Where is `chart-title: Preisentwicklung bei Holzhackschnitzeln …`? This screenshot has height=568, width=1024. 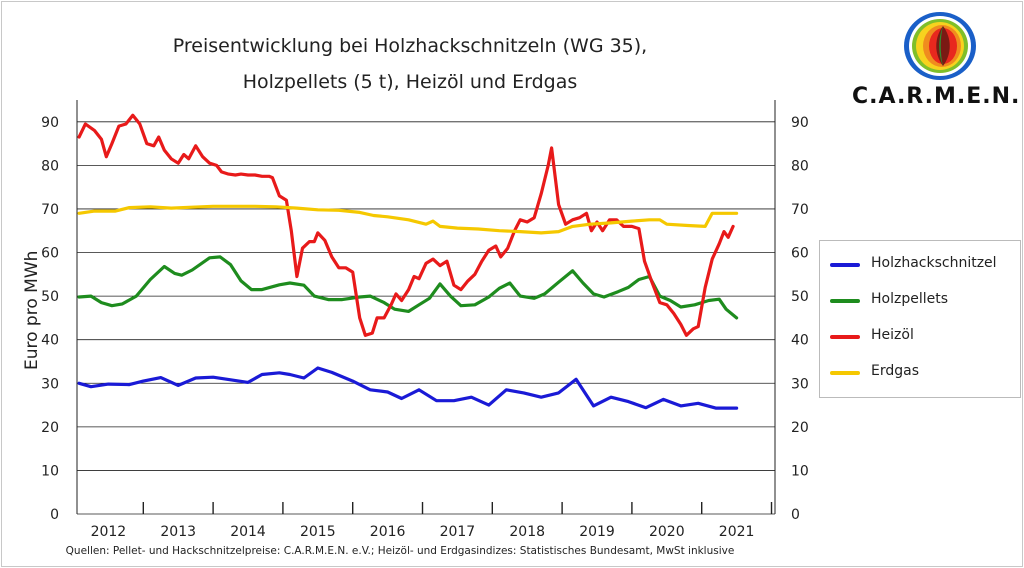 chart-title: Preisentwicklung bei Holzhackschnitzeln … is located at coordinates (410, 64).